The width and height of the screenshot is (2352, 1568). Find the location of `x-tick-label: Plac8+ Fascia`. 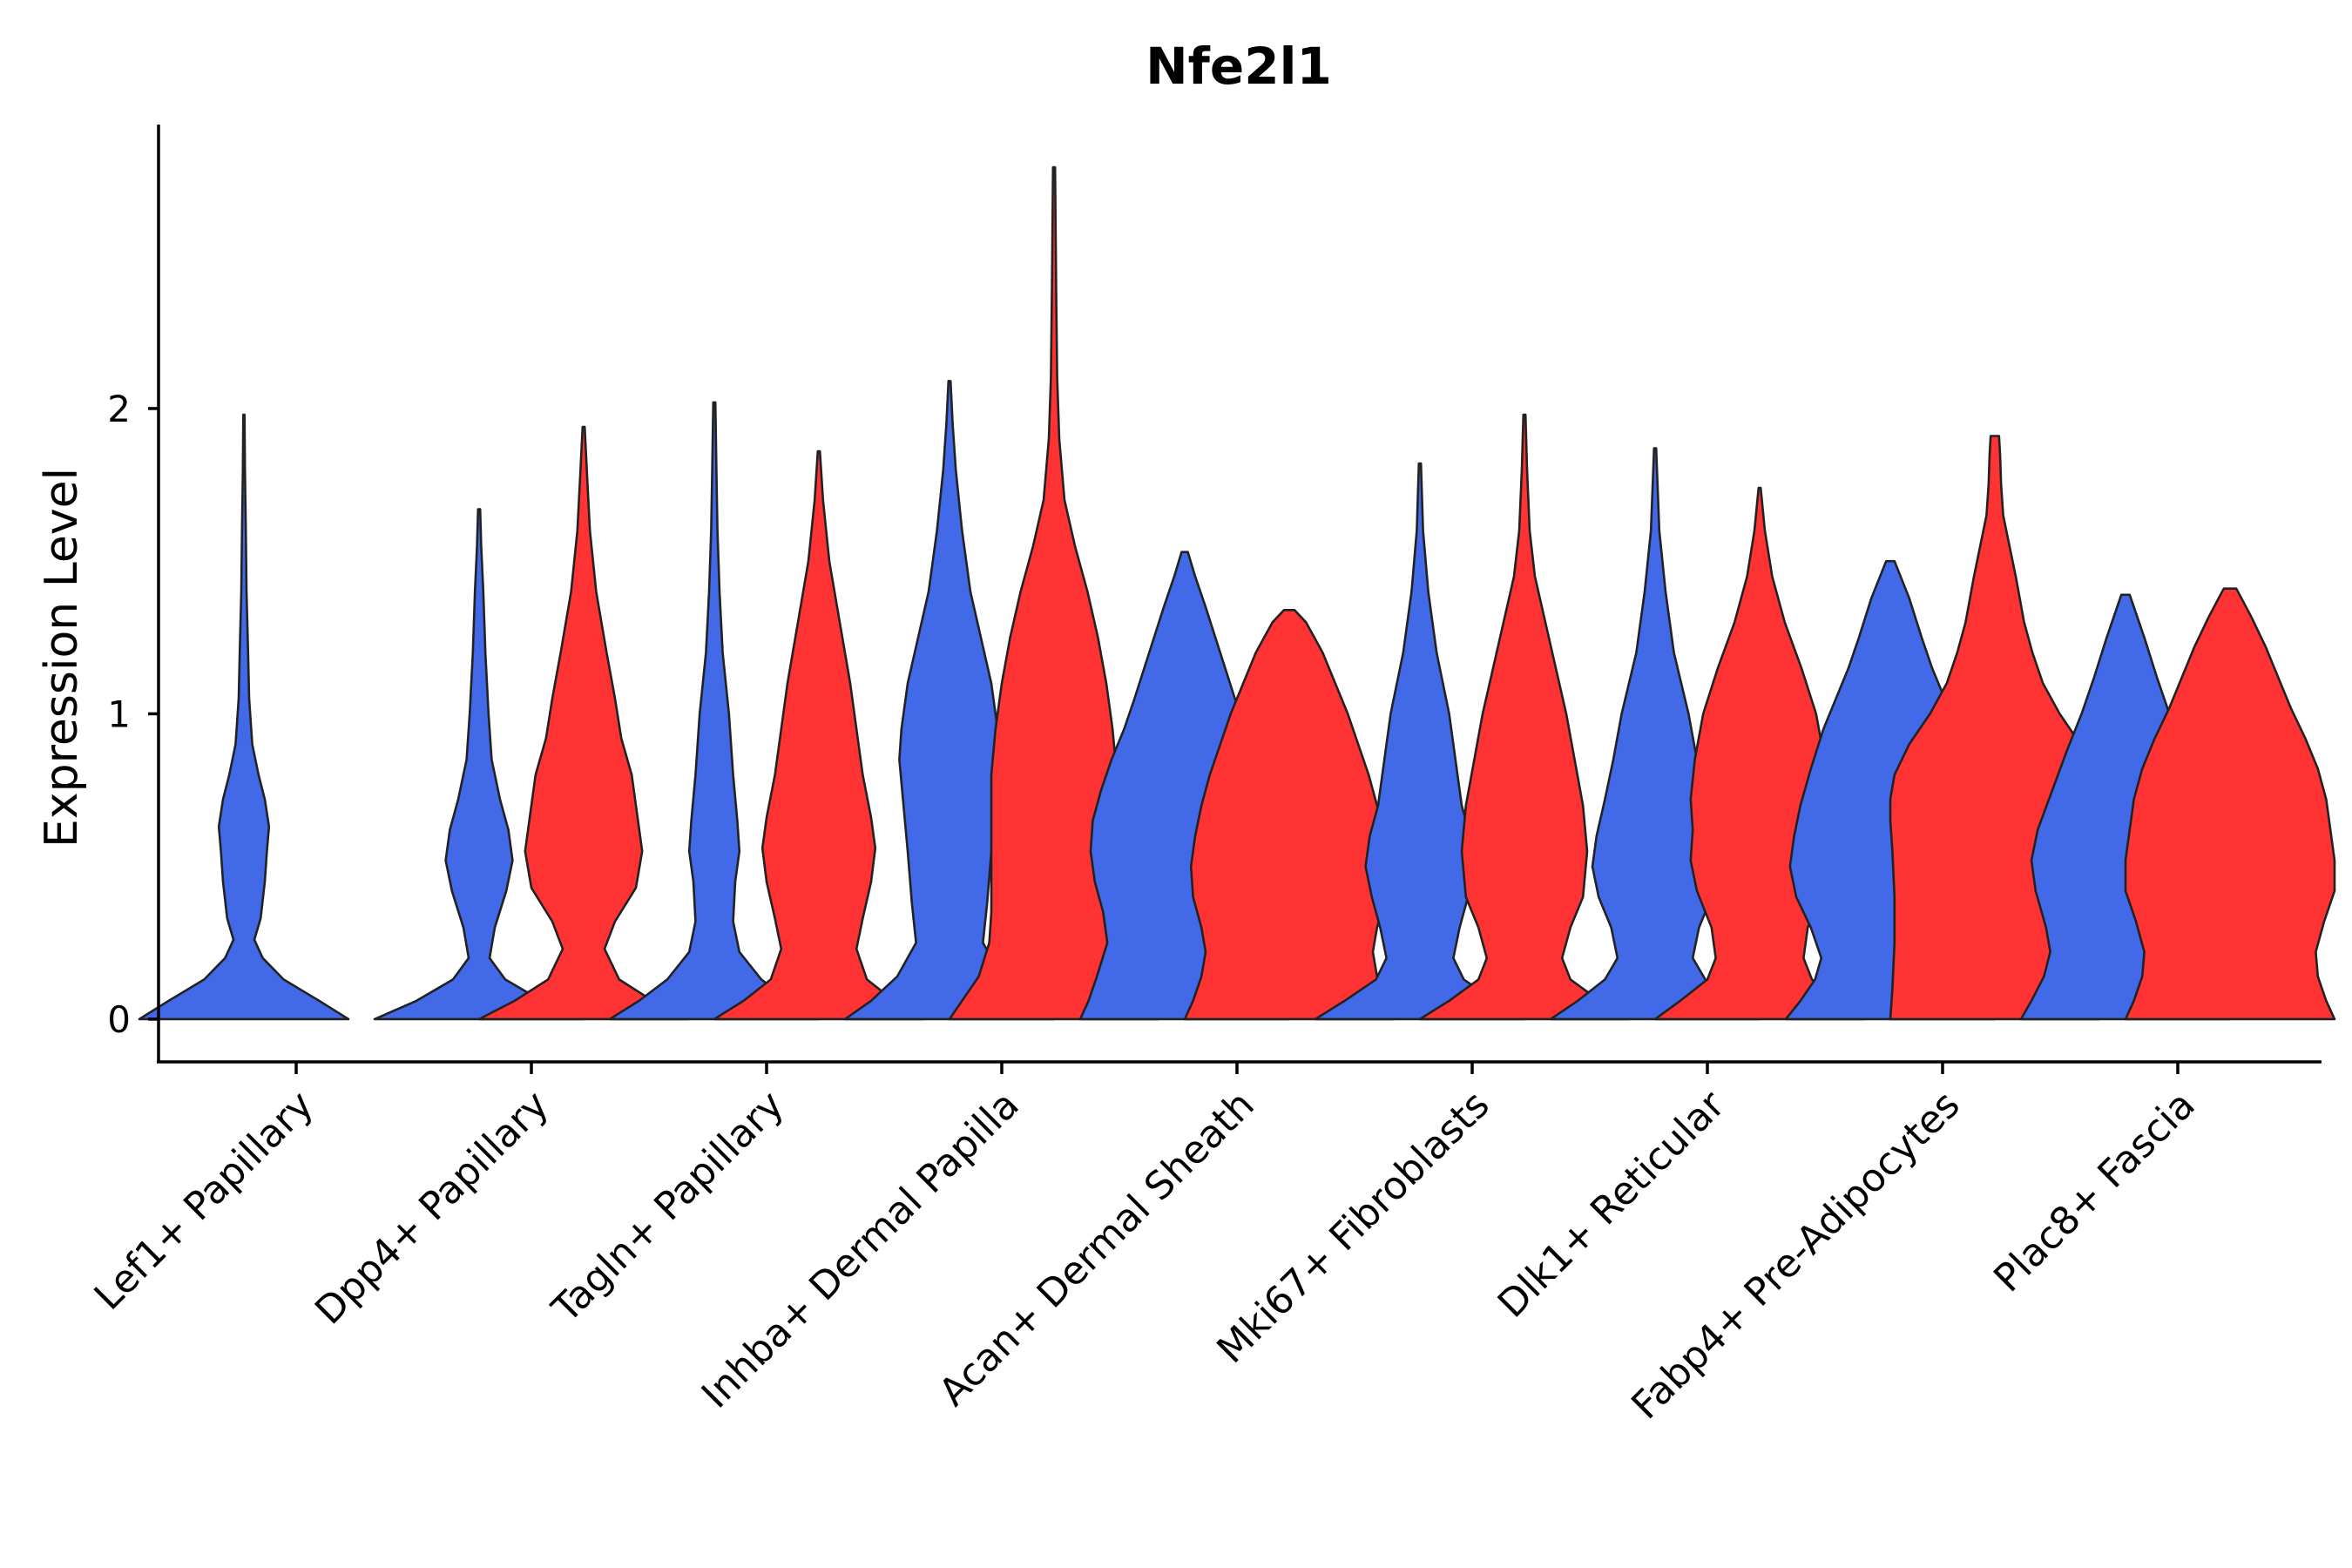

x-tick-label: Plac8+ Fascia is located at coordinates (2094, 1192).